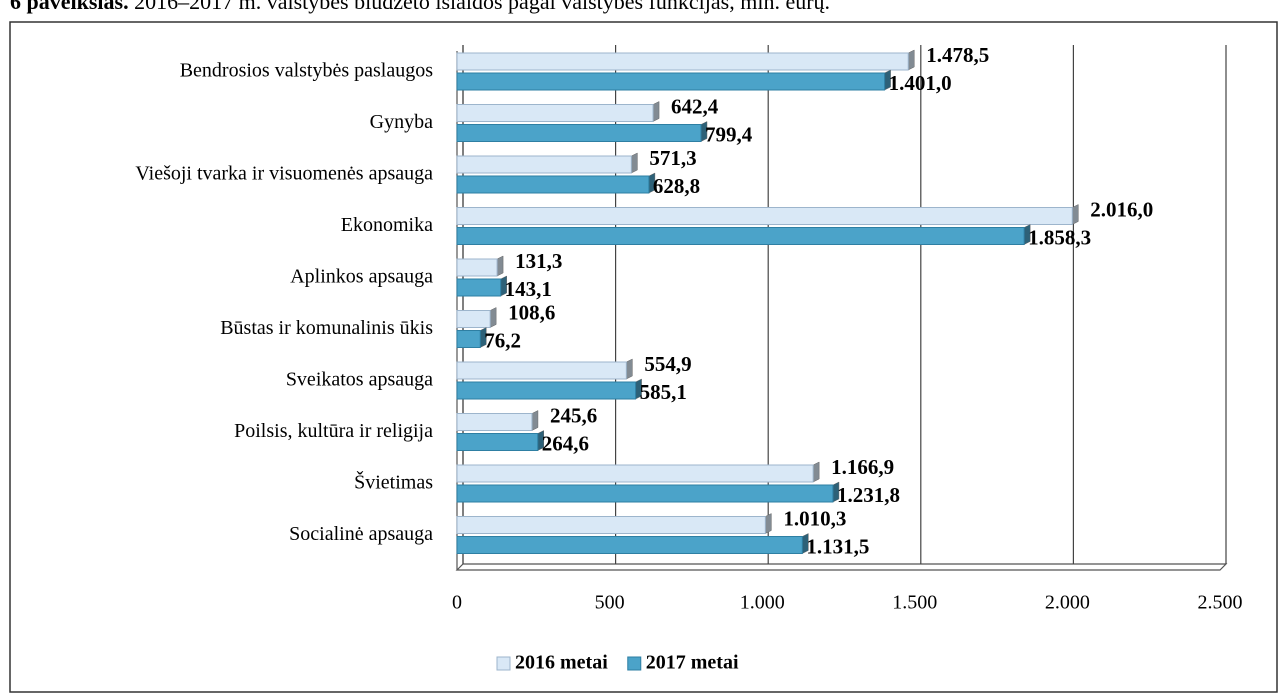  What do you see at coordinates (1220, 603) in the screenshot?
I see `x-tick-label: 2.500` at bounding box center [1220, 603].